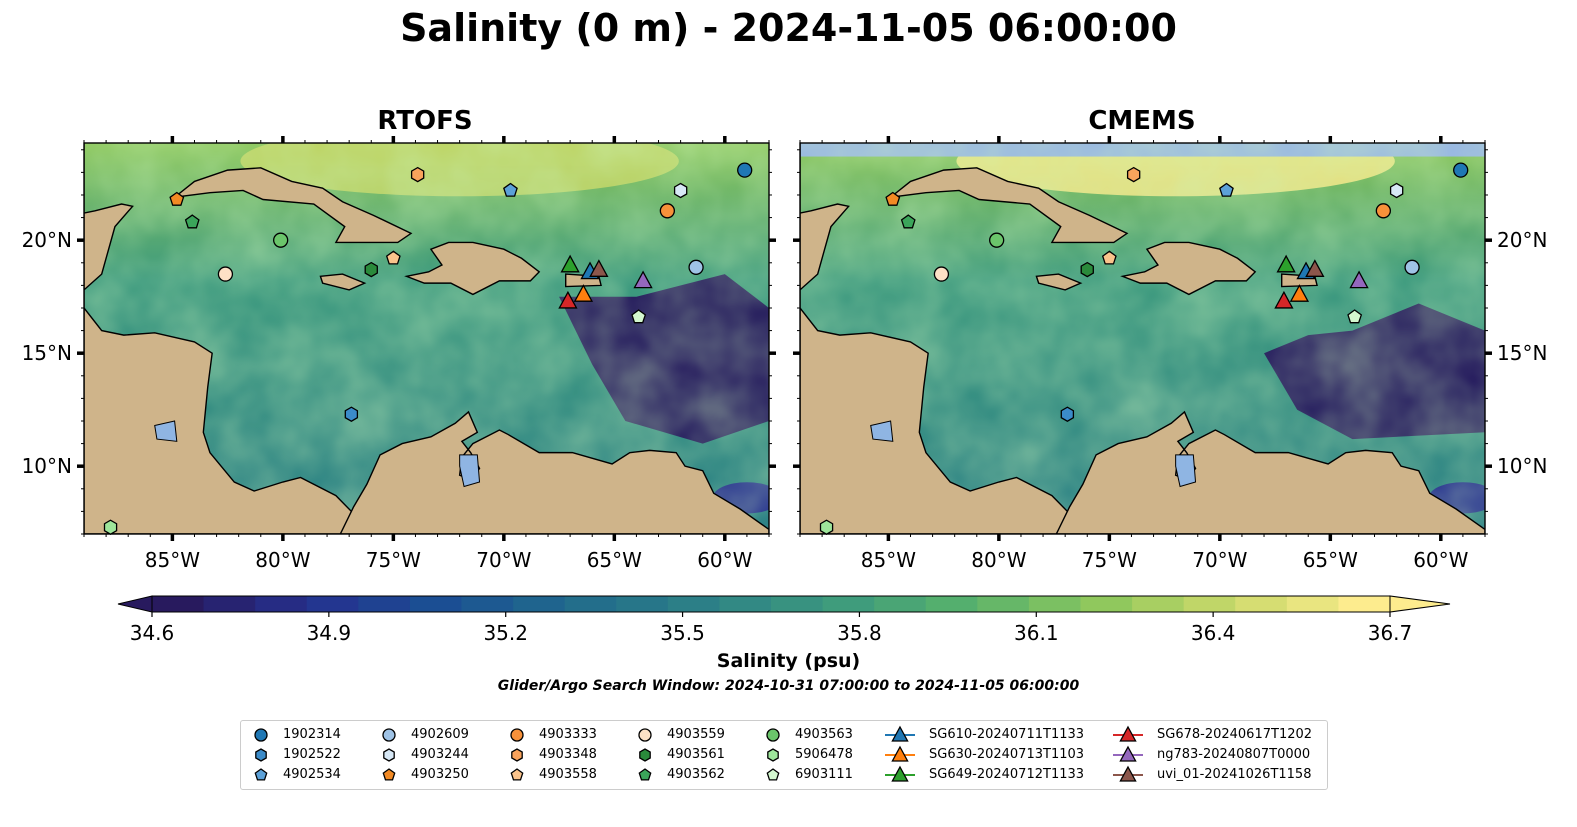 This screenshot has width=1577, height=827. What do you see at coordinates (1213, 633) in the screenshot?
I see `colorbar-tick-label: 36.4` at bounding box center [1213, 633].